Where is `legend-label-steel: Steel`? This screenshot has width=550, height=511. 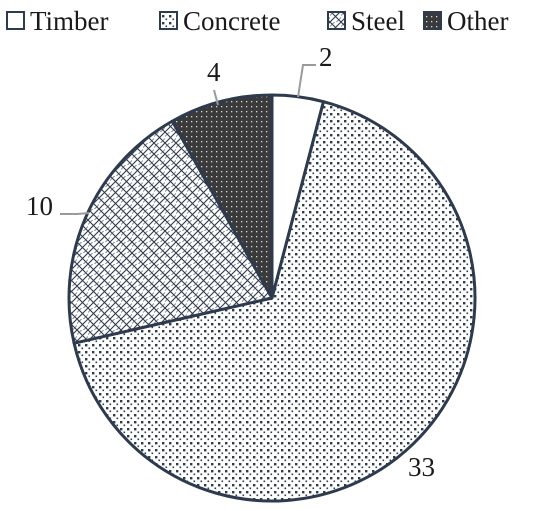 legend-label-steel: Steel is located at coordinates (378, 21).